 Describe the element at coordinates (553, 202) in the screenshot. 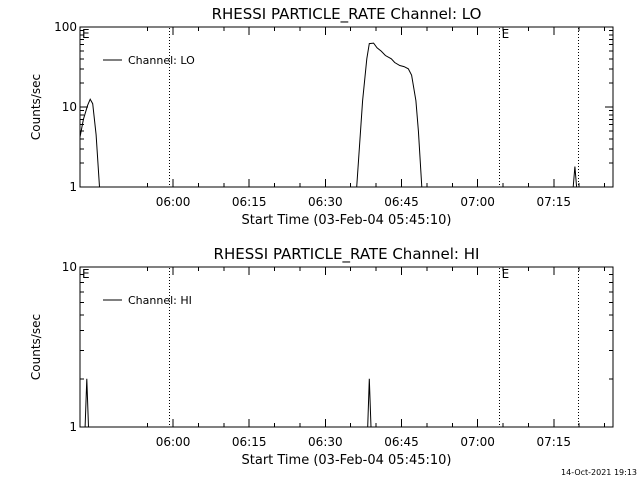

I see `x-tick-label-lo: 07:15` at that location.